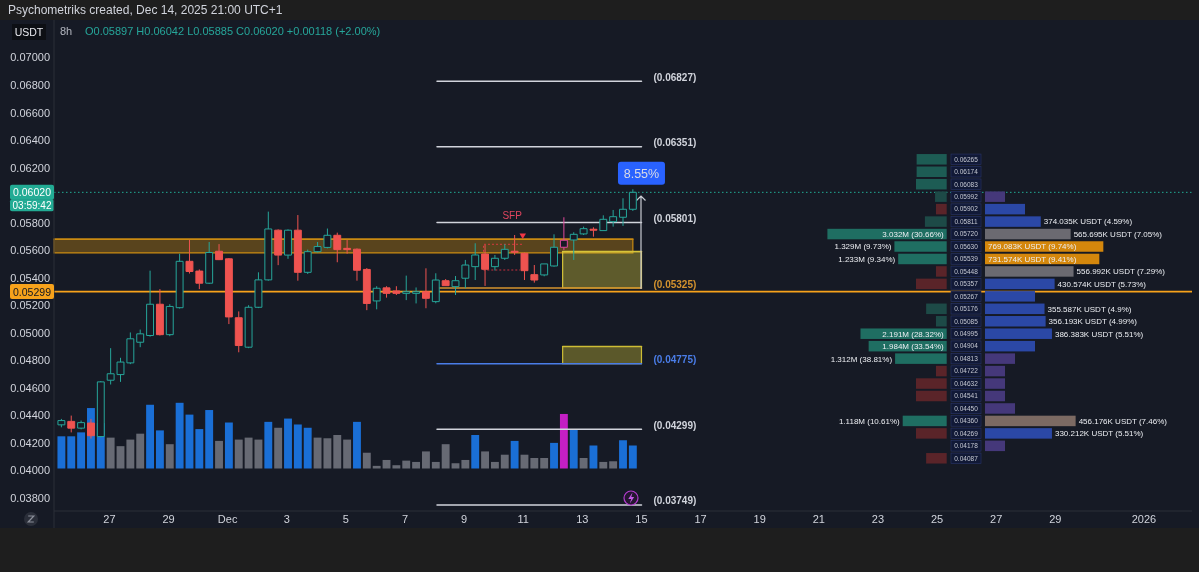  What do you see at coordinates (913, 334) in the screenshot?
I see `data-label: 2.191M (28.32%)` at bounding box center [913, 334].